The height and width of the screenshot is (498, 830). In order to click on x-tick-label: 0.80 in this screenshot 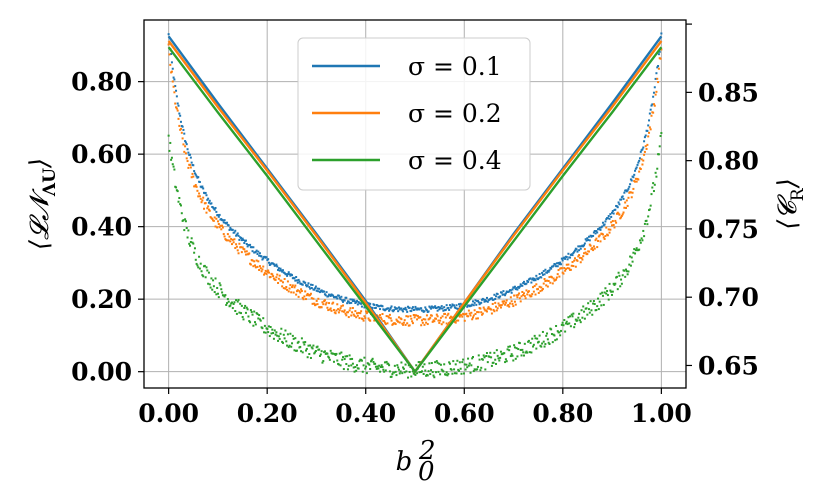, I will do `click(562, 413)`.